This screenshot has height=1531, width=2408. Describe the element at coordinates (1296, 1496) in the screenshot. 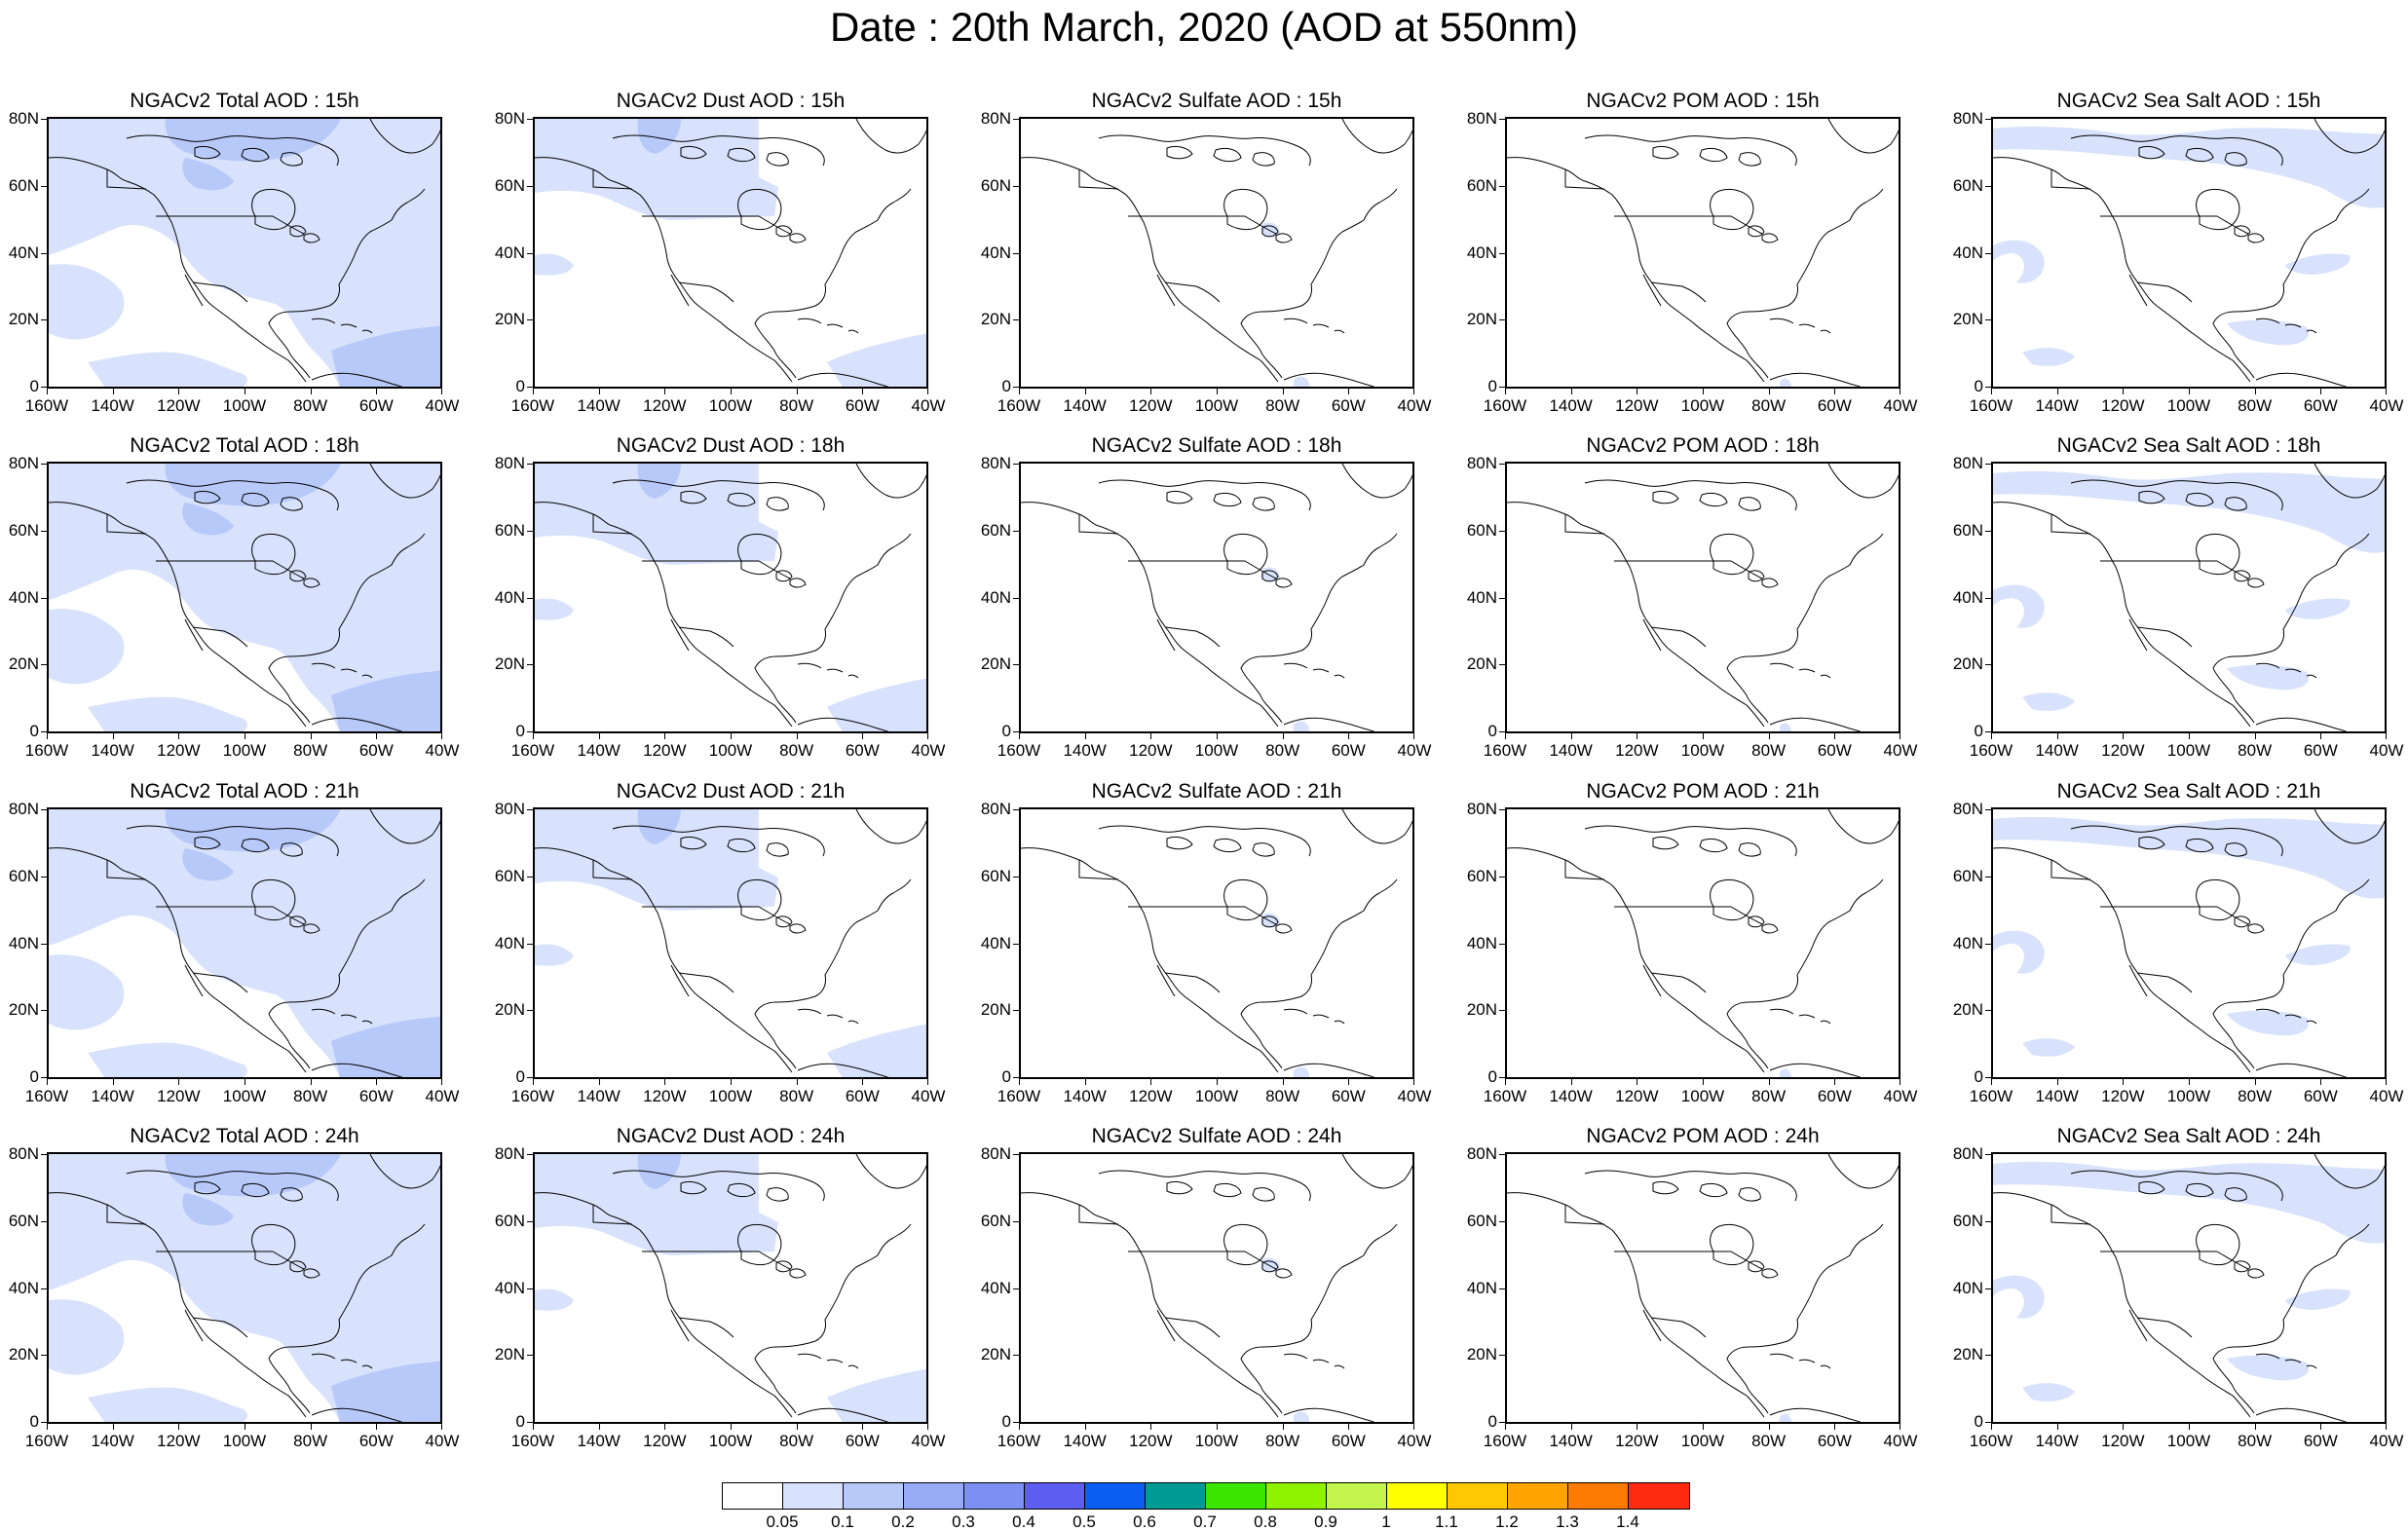

I see `colorbar-box` at that location.